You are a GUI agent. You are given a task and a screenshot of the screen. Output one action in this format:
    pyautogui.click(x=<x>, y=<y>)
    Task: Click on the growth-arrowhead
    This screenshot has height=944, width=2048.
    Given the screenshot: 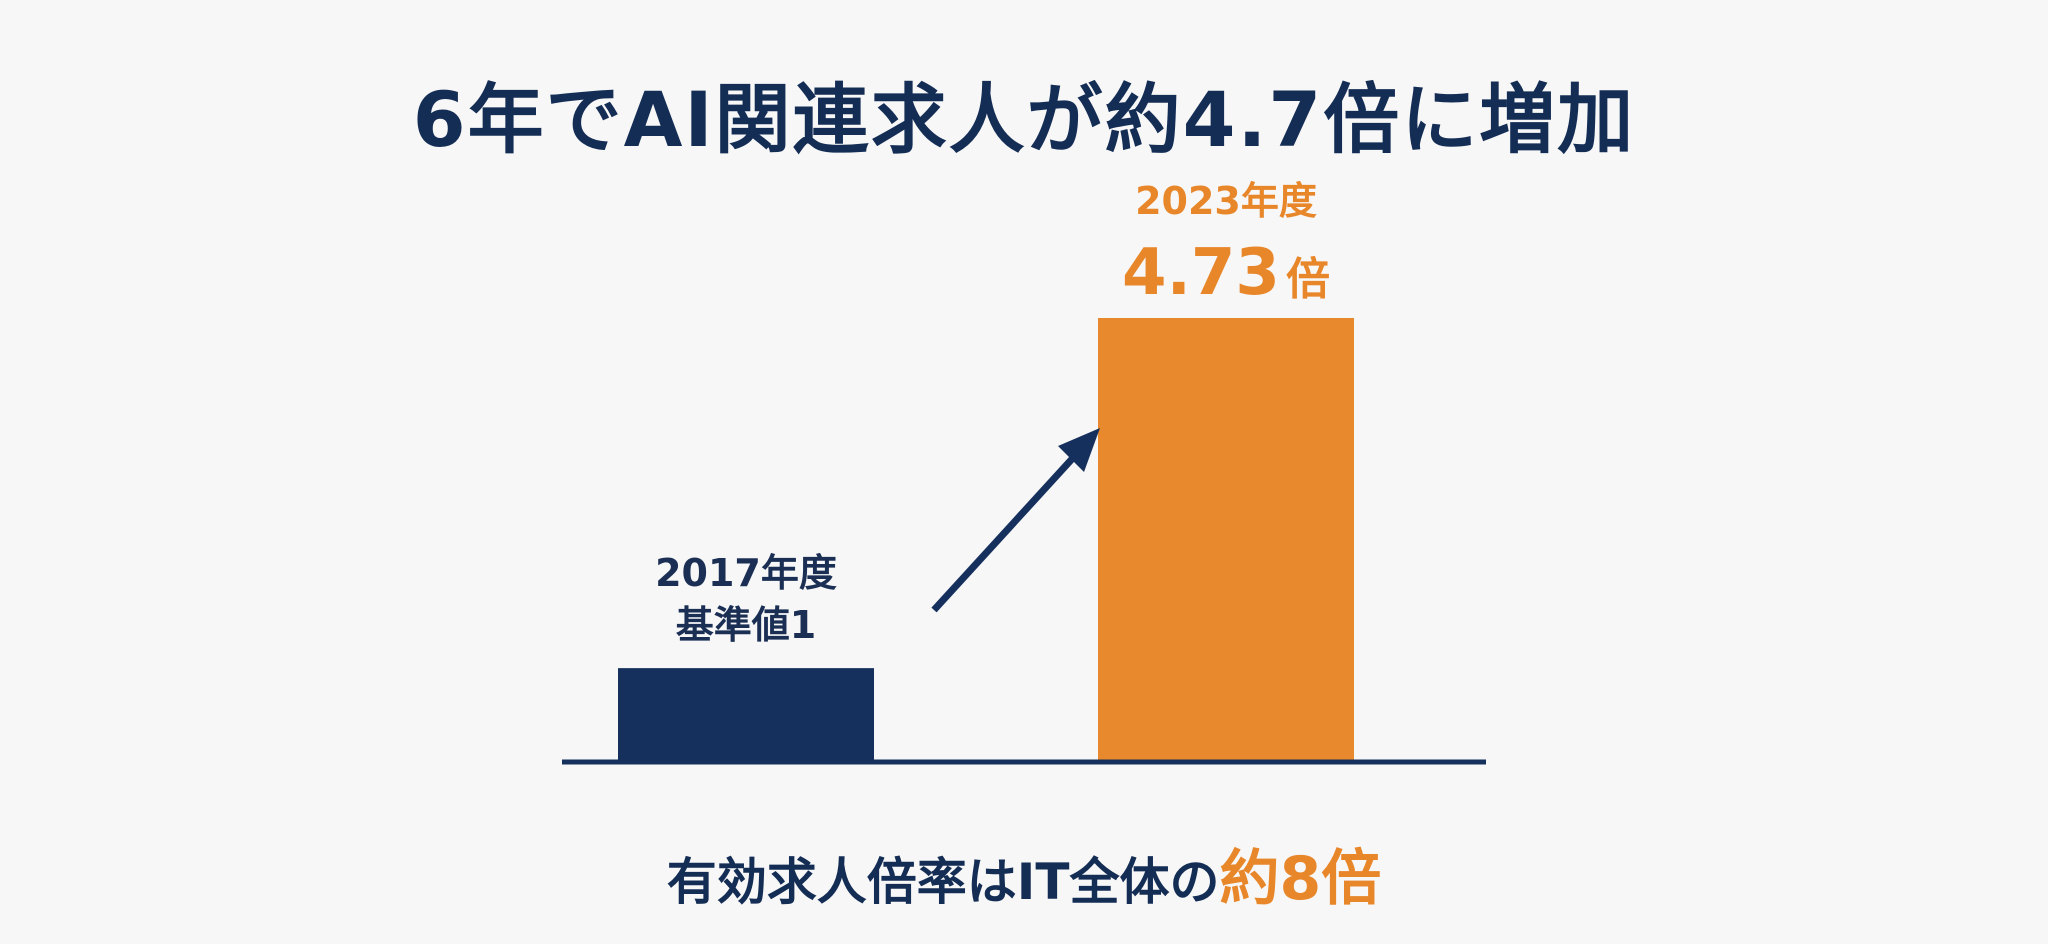 What is the action you would take?
    pyautogui.click(x=1079, y=450)
    